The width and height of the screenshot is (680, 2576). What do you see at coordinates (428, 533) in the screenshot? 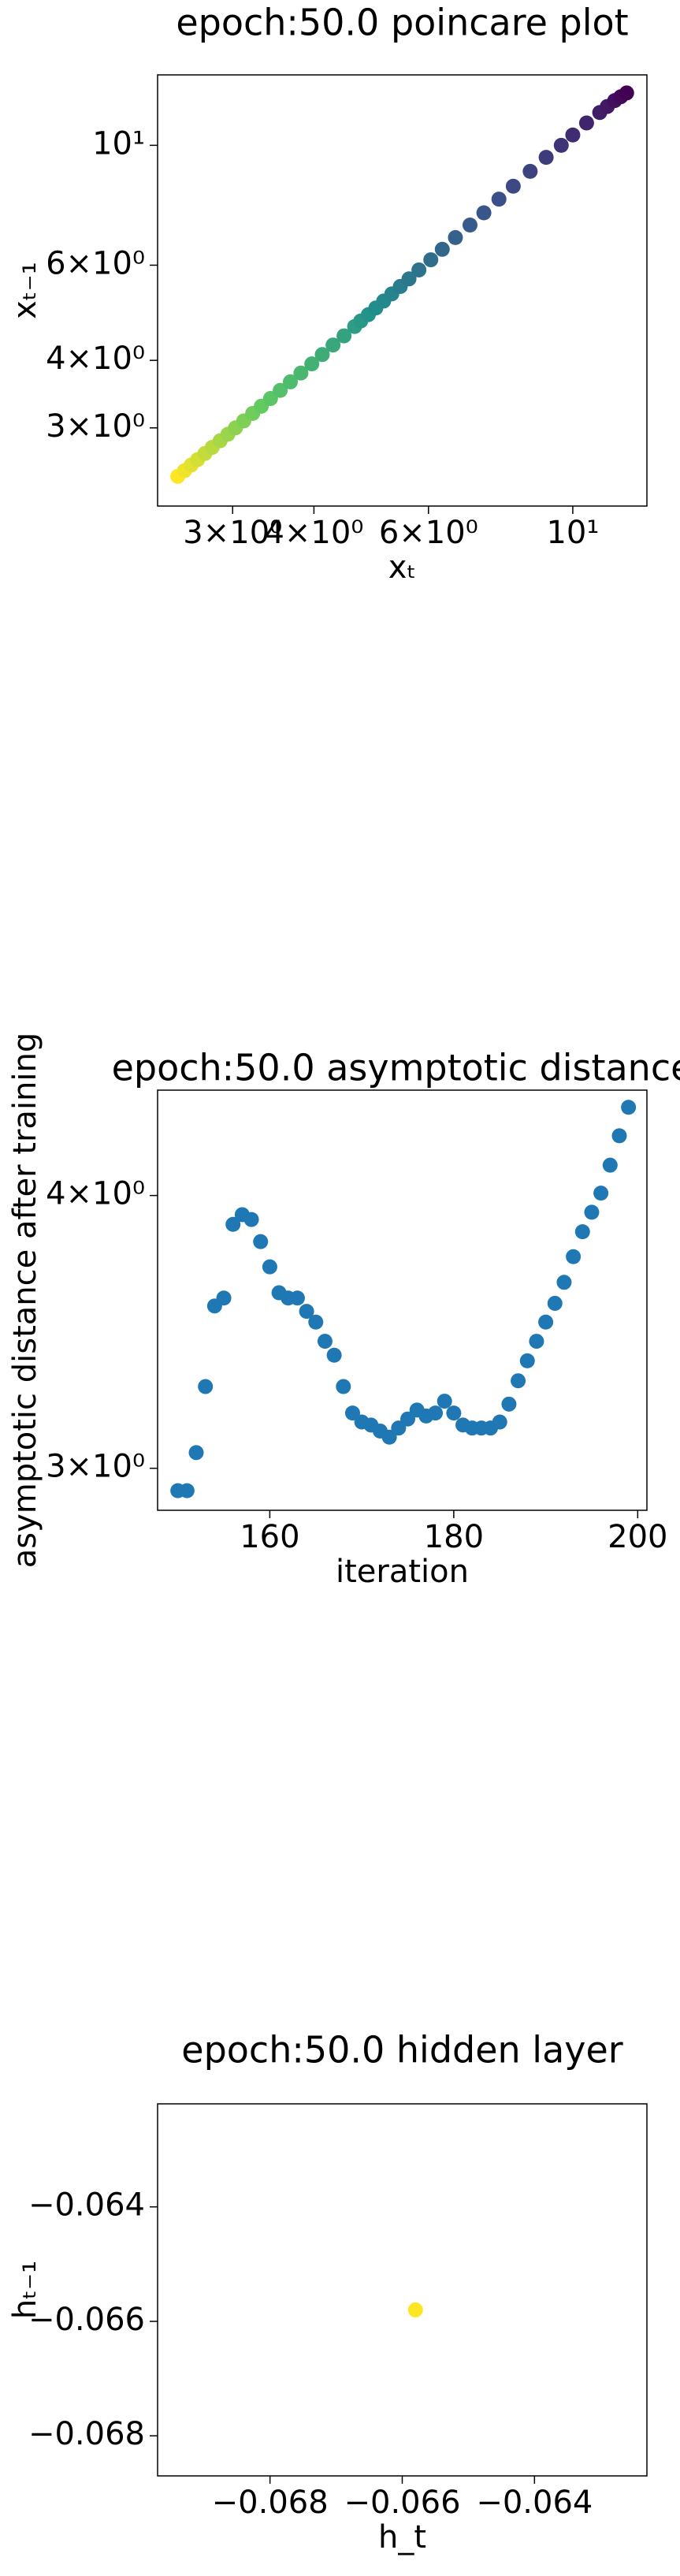
I see `x-tick-label: 6×10⁰` at bounding box center [428, 533].